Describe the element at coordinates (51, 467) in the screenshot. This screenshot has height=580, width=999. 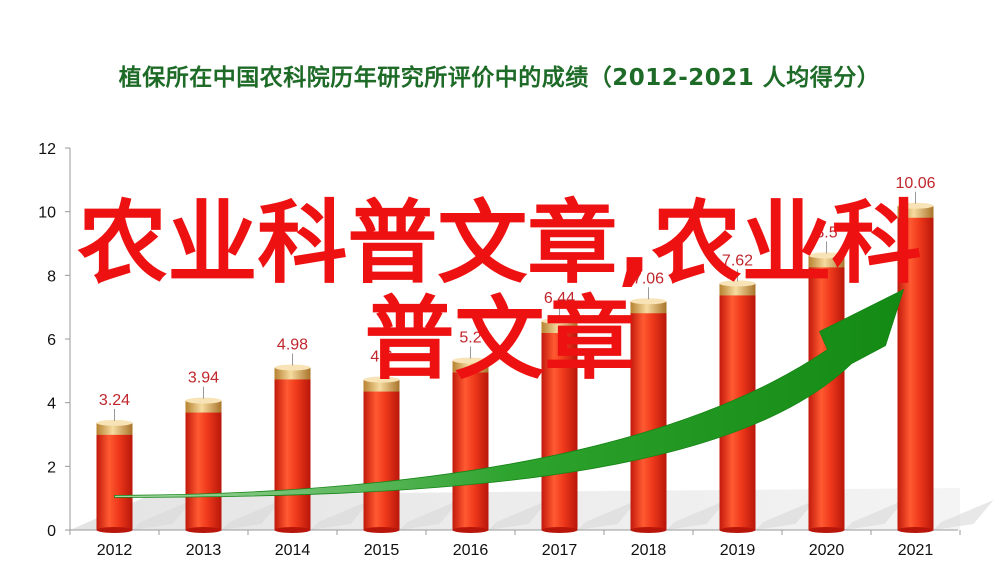
I see `y-tick-label: 2` at that location.